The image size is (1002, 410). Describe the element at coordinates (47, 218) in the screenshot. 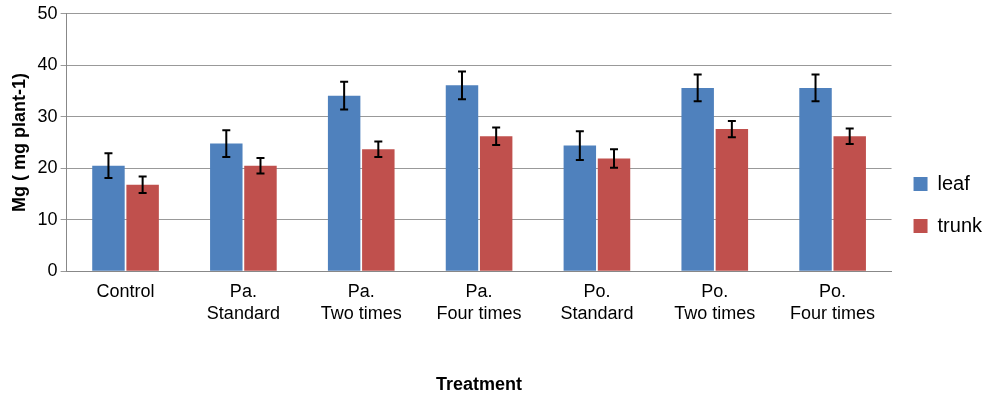

I see `y-tick-label: 10` at that location.